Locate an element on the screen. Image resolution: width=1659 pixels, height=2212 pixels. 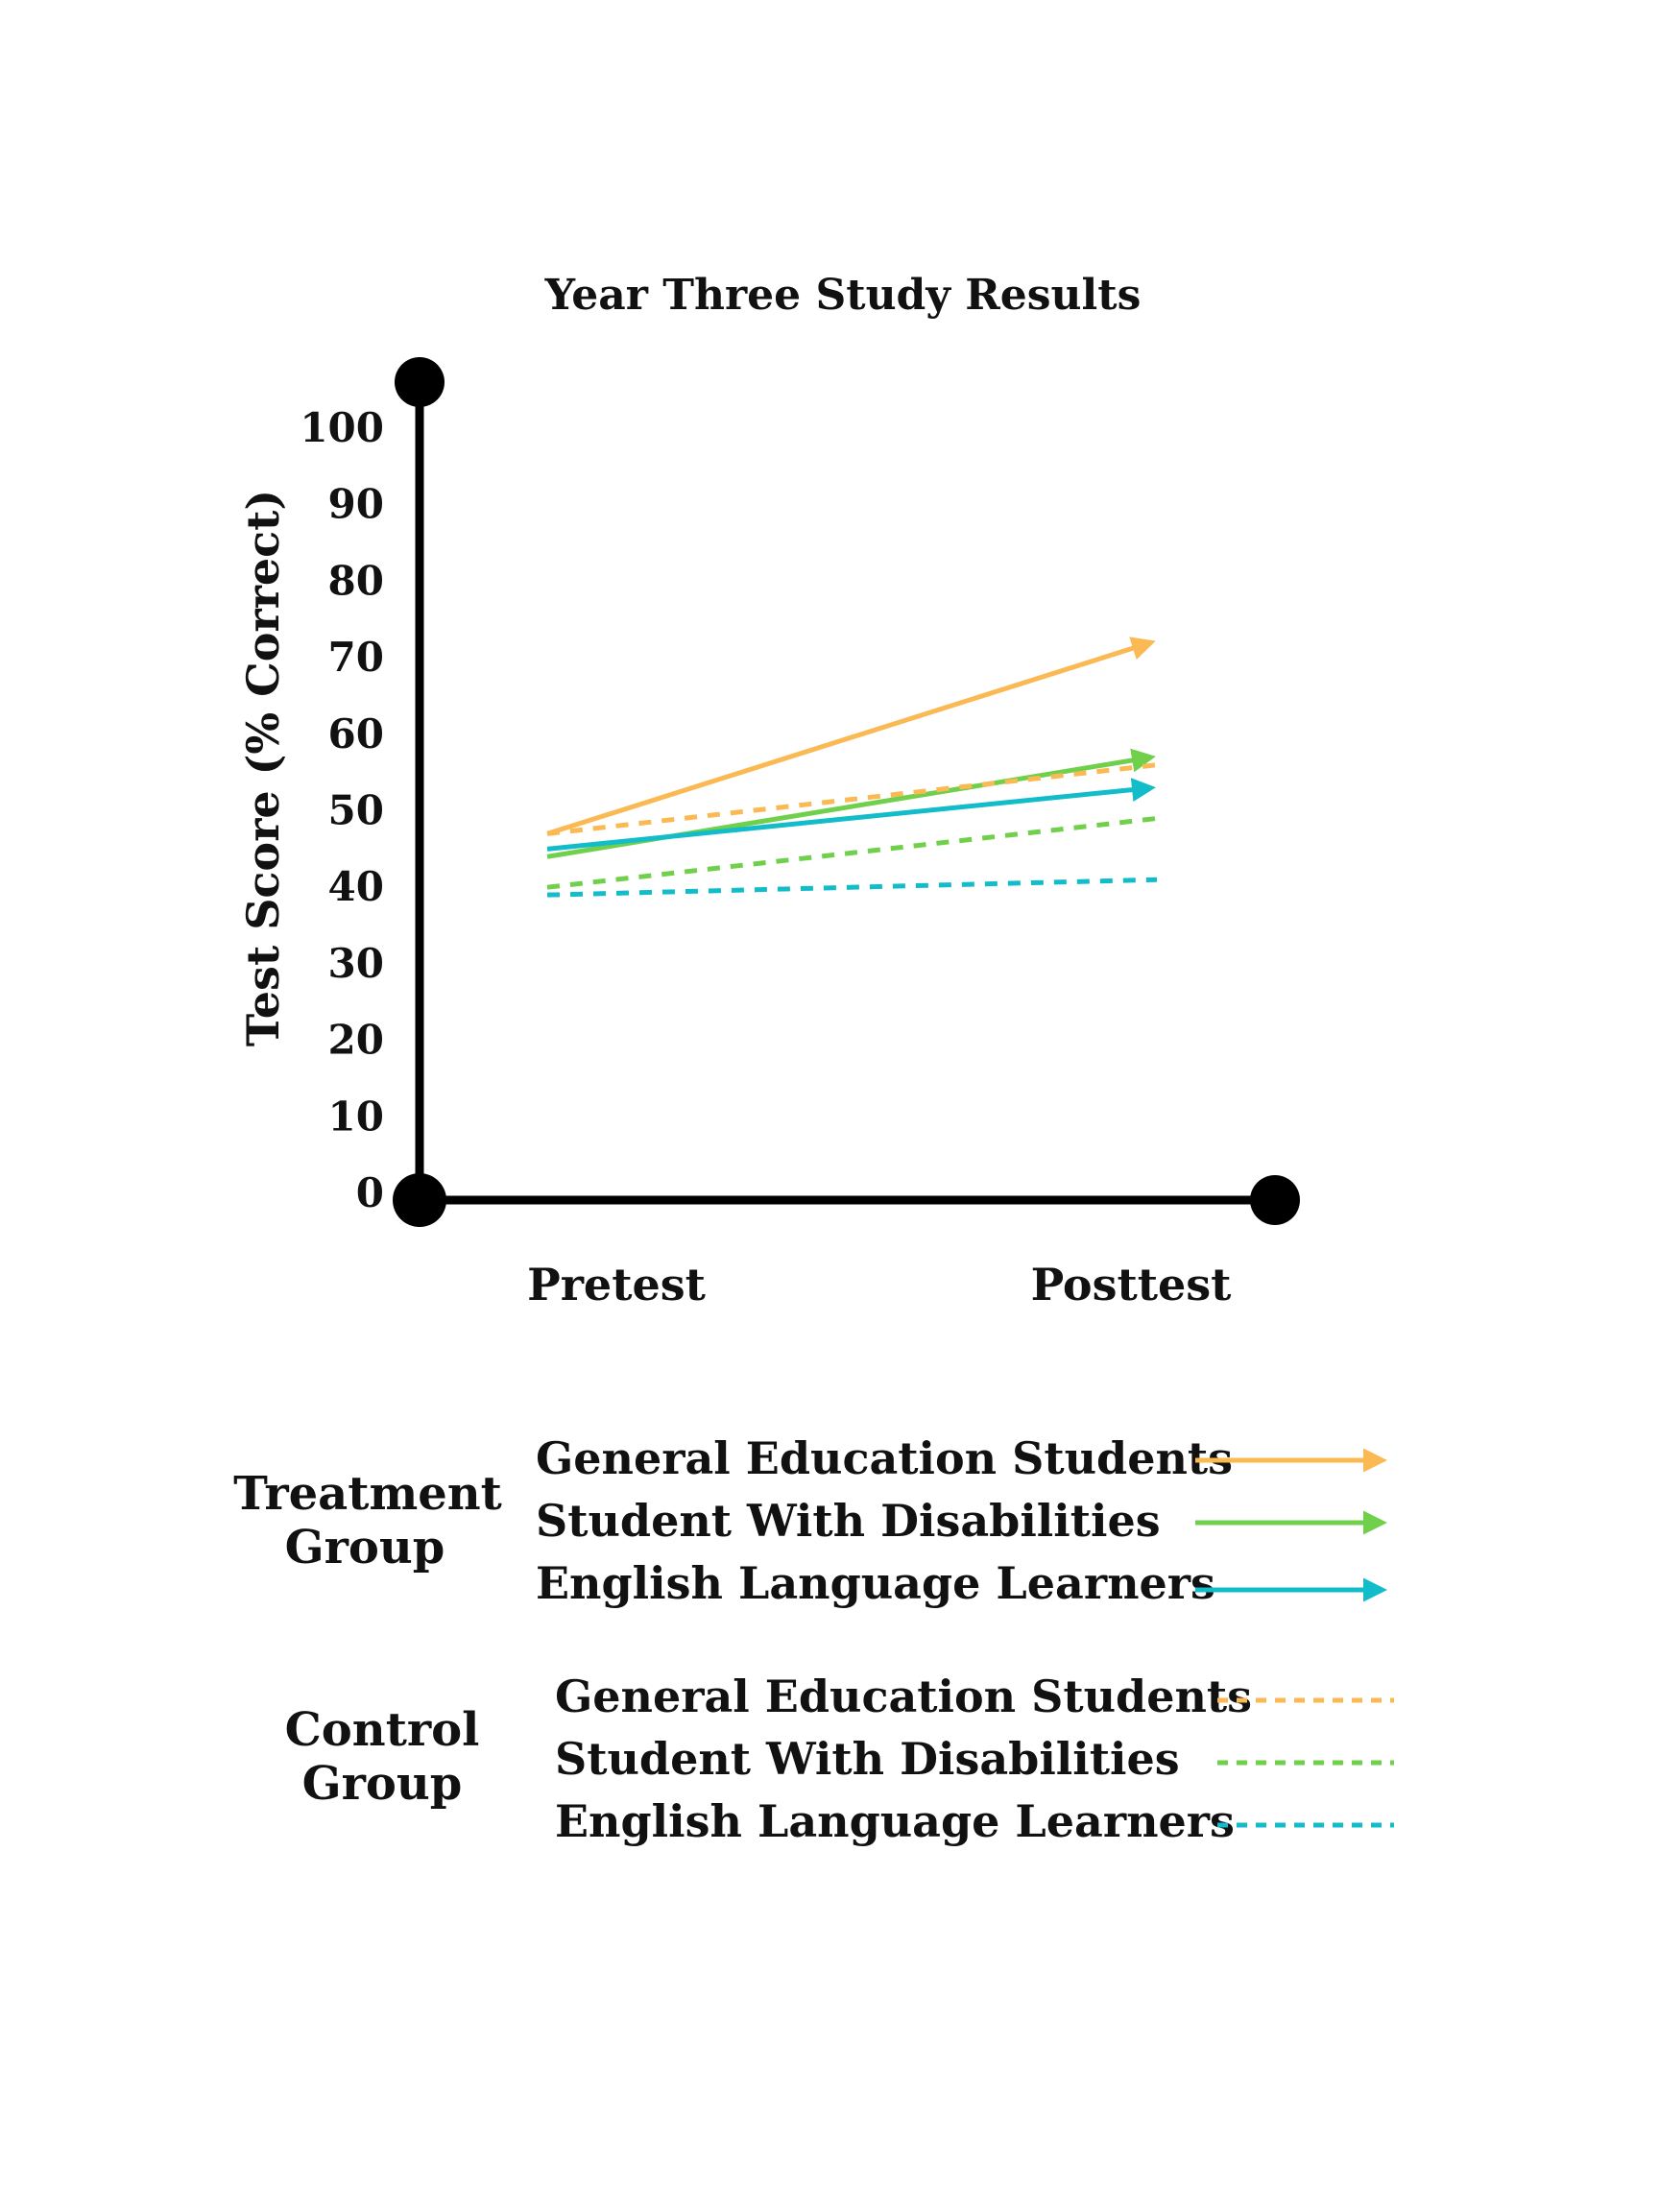
y-tick-label: 100 is located at coordinates (342, 427).